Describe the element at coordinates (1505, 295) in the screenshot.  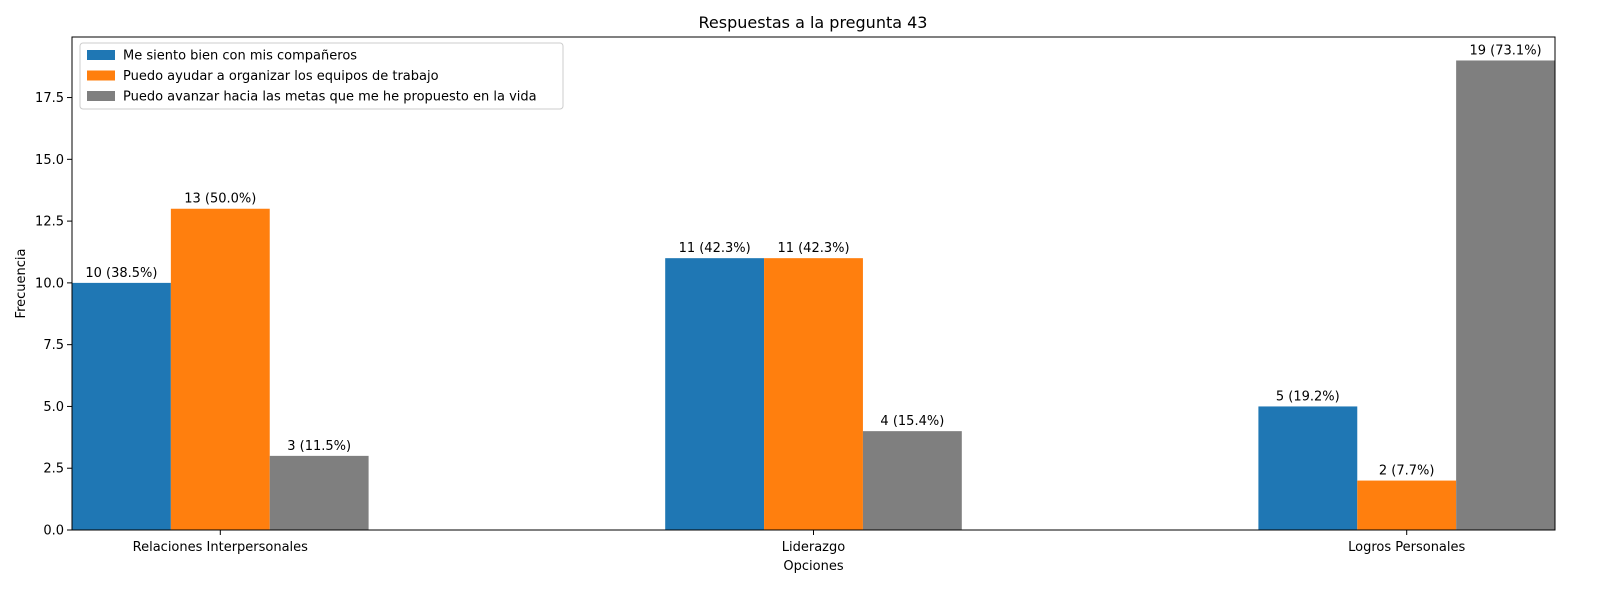
I see `bar-series3-cat3` at that location.